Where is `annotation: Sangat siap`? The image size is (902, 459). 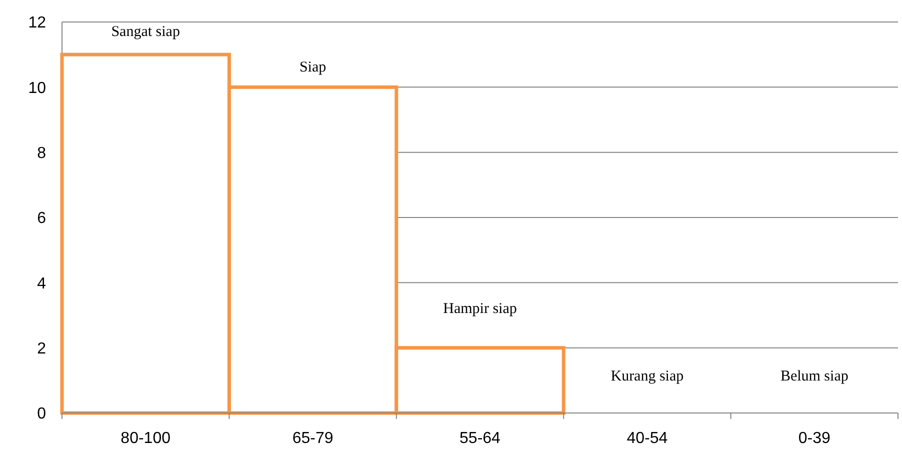
annotation: Sangat siap is located at coordinates (145, 32).